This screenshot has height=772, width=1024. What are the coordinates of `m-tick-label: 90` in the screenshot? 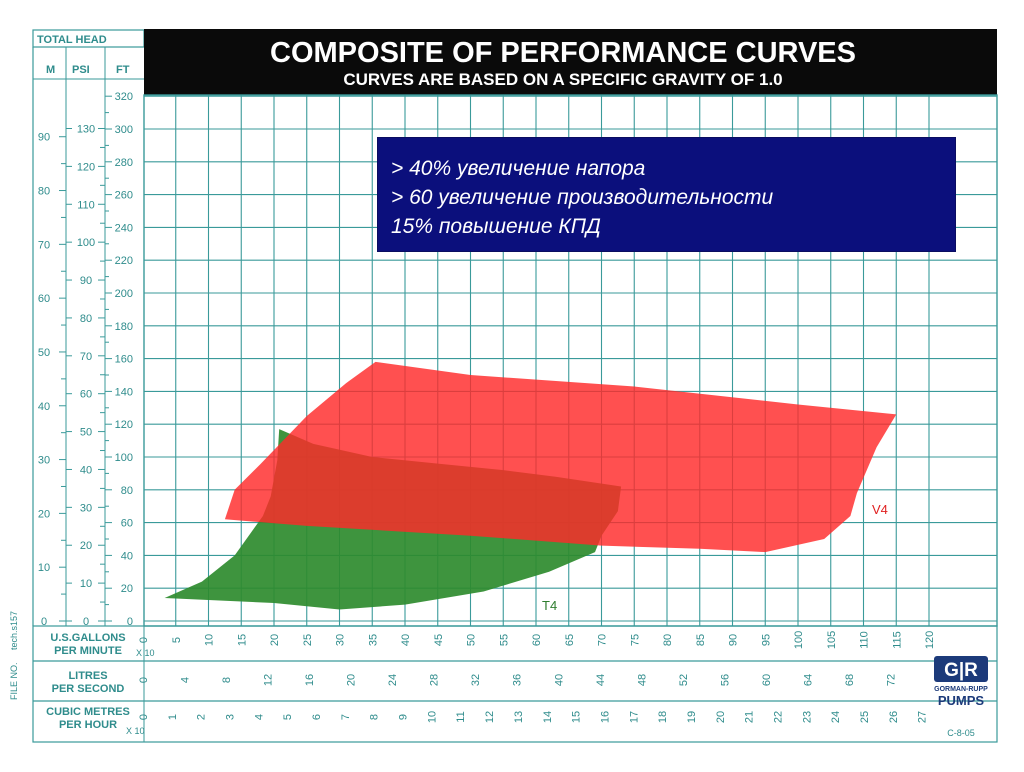 It's located at (44, 138).